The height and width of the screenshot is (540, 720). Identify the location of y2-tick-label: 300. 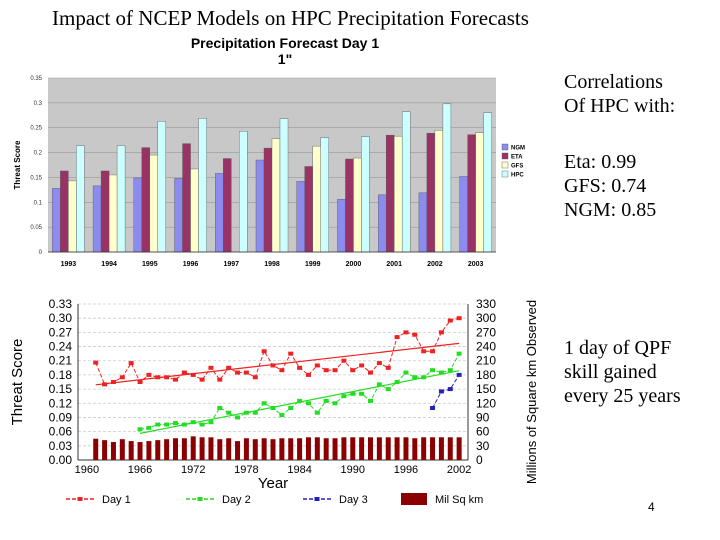
(486, 318).